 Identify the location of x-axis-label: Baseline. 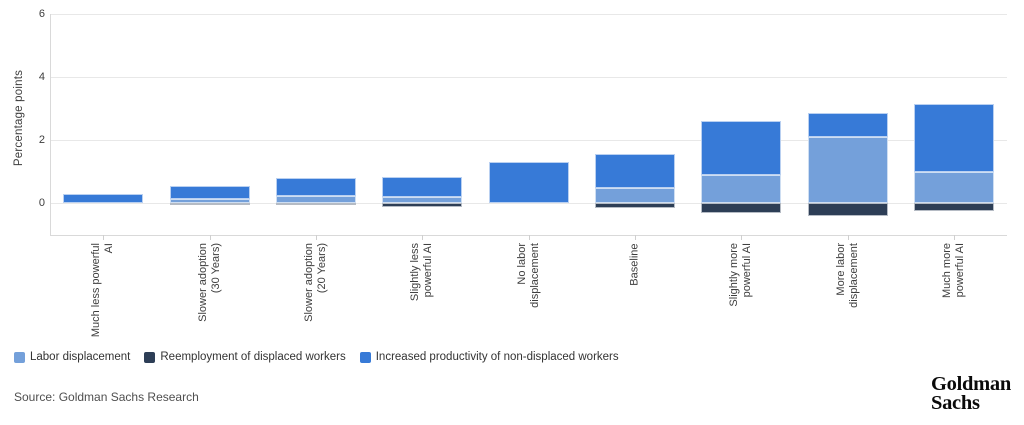
(634, 264).